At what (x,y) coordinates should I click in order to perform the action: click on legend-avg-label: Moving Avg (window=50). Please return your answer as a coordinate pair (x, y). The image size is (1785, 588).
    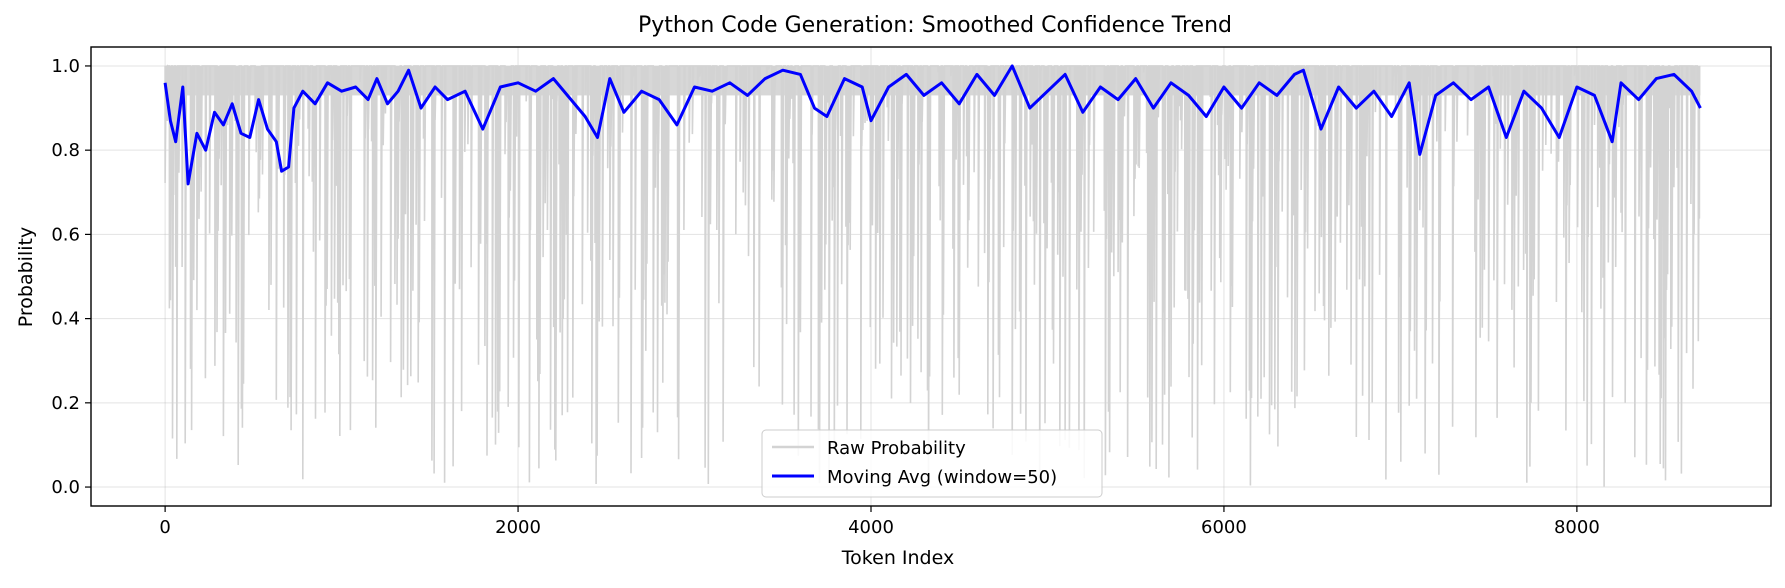
    Looking at the image, I should click on (942, 477).